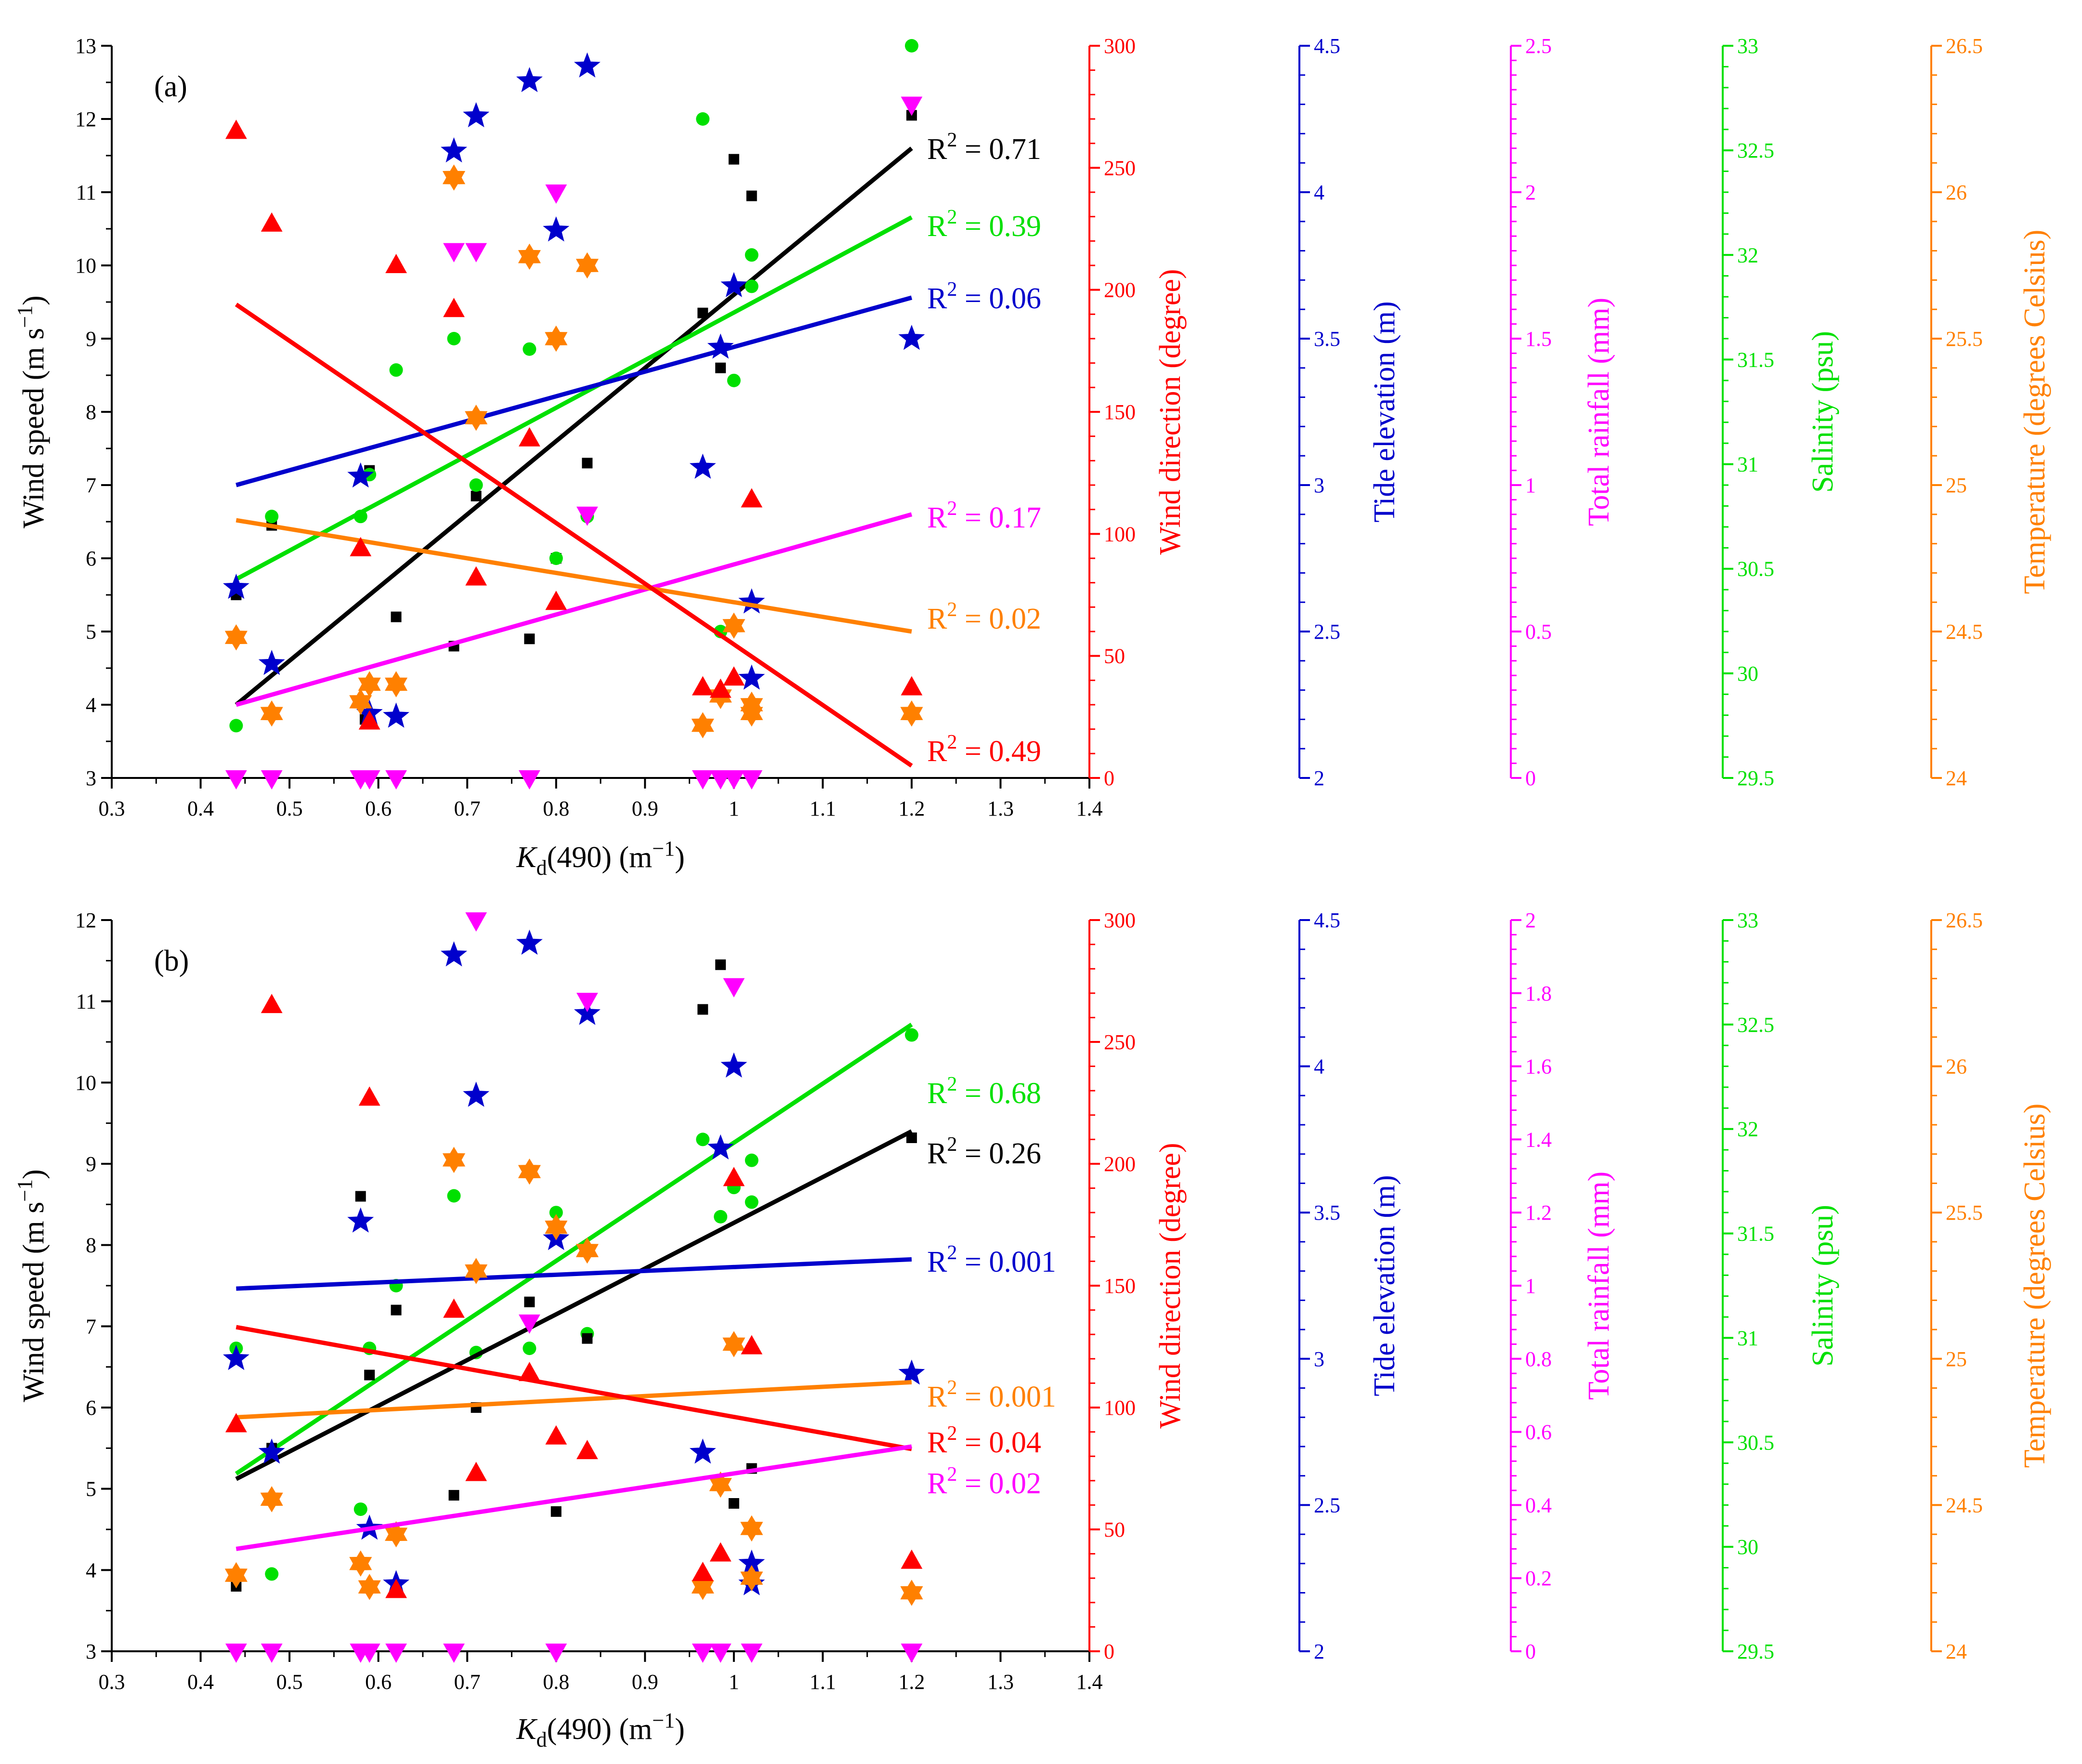 Image resolution: width=2082 pixels, height=1764 pixels. What do you see at coordinates (937, 1262) in the screenshot?
I see `tide-r2-r: R` at bounding box center [937, 1262].